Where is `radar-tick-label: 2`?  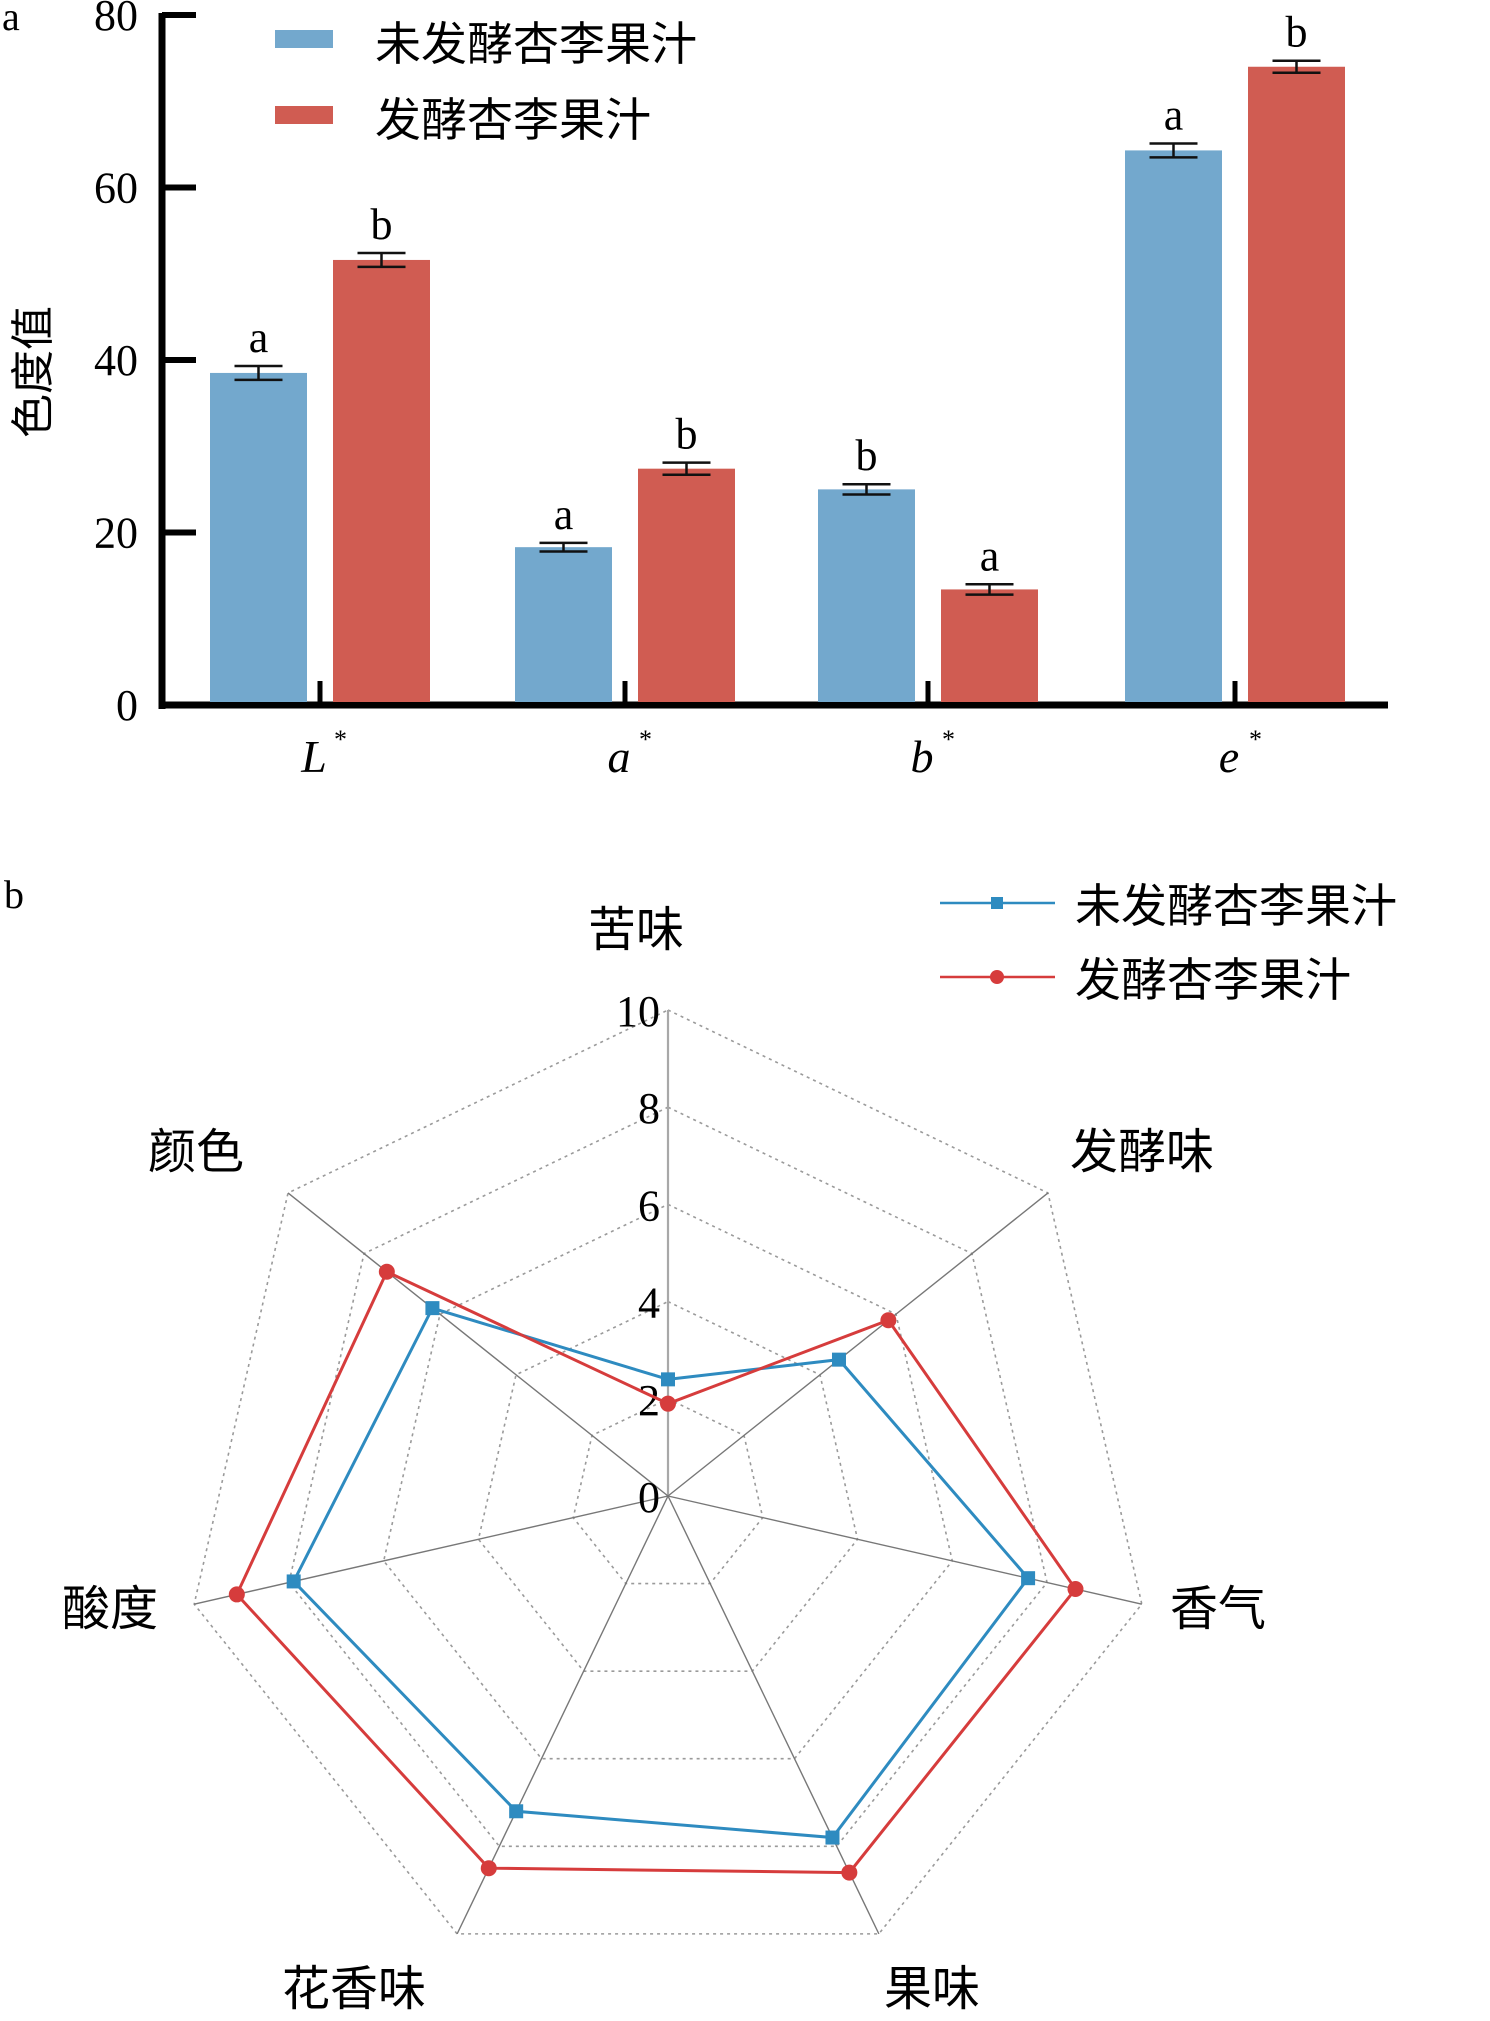
radar-tick-label: 2 is located at coordinates (649, 1400).